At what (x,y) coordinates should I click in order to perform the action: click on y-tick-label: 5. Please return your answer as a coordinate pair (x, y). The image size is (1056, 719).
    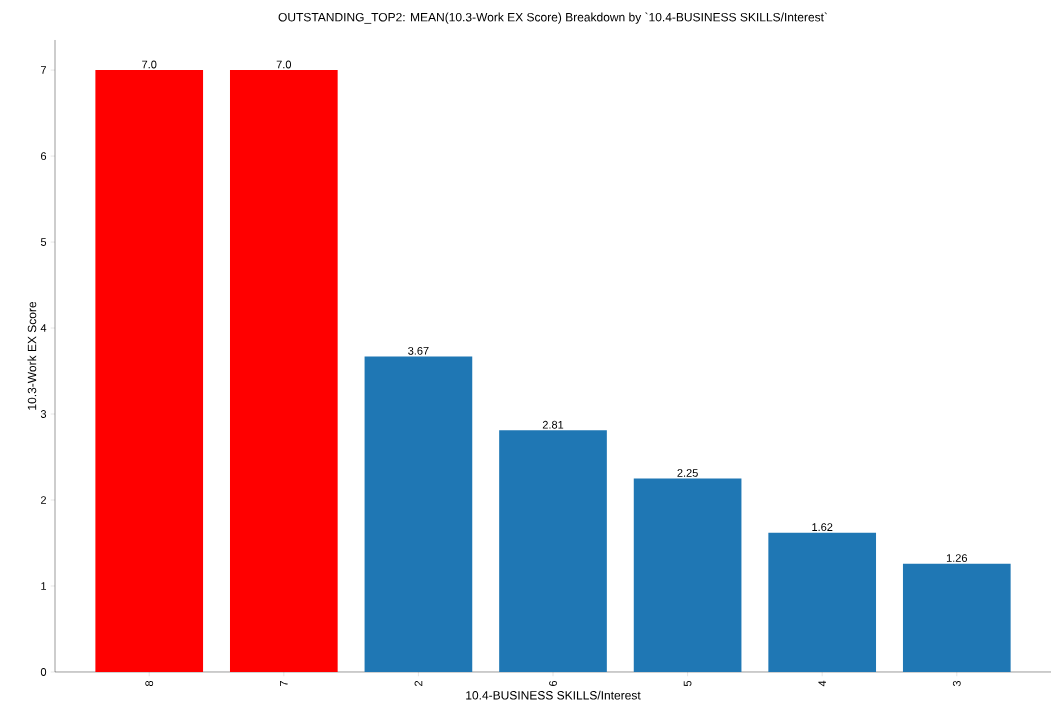
    Looking at the image, I should click on (43, 242).